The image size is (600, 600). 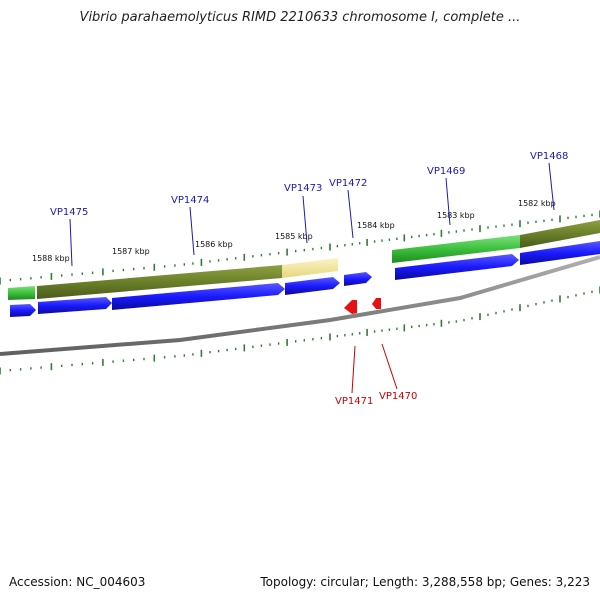 I want to click on cog-band, so click(x=304, y=260).